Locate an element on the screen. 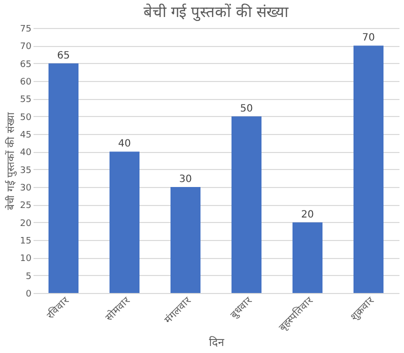 The image size is (404, 353). data-label: 40 is located at coordinates (124, 144).